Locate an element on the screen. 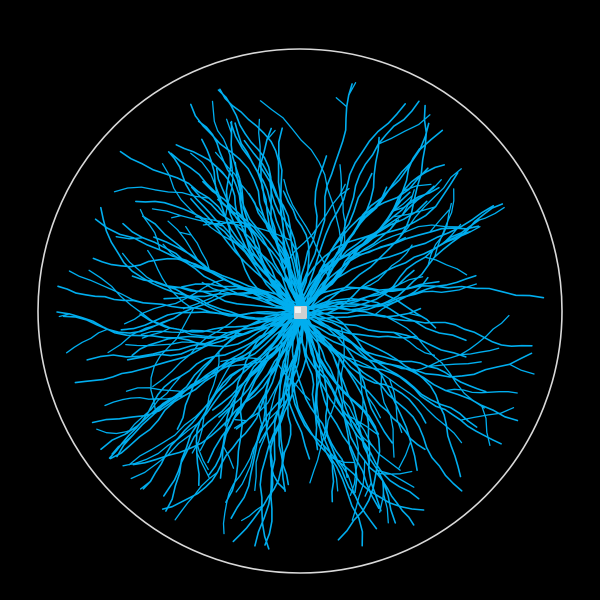 Image resolution: width=600 pixels, height=600 pixels. seed-cube is located at coordinates (300, 312).